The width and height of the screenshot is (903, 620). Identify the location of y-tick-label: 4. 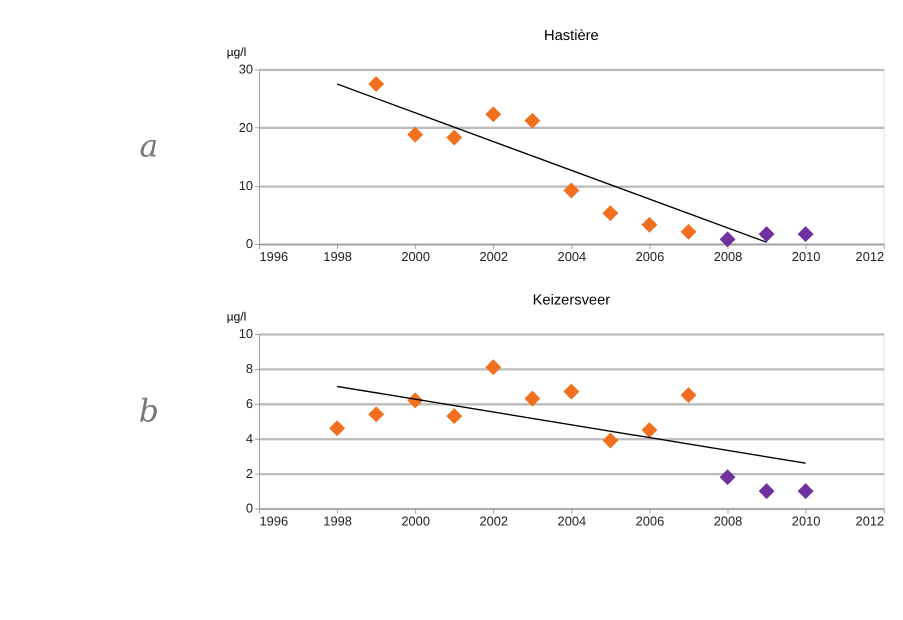
(250, 438).